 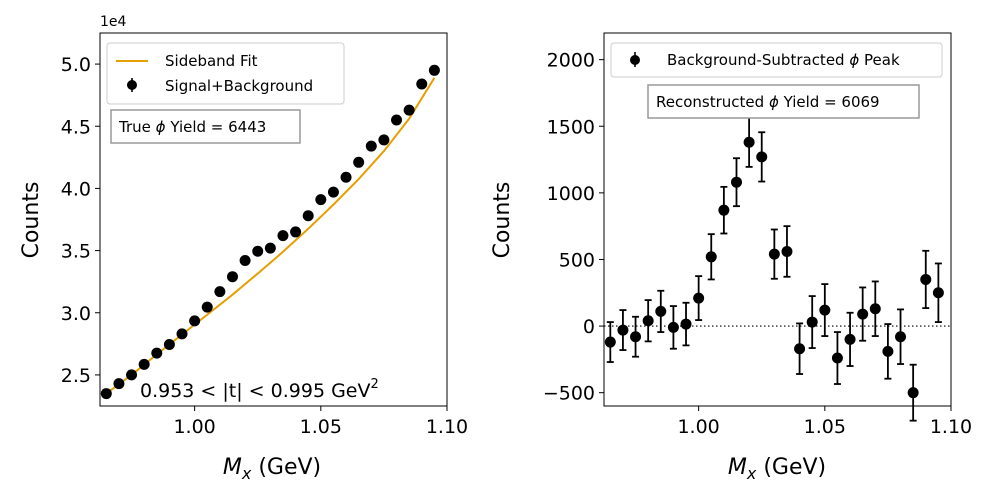 I want to click on true-yield-prefix: True, so click(x=137, y=127).